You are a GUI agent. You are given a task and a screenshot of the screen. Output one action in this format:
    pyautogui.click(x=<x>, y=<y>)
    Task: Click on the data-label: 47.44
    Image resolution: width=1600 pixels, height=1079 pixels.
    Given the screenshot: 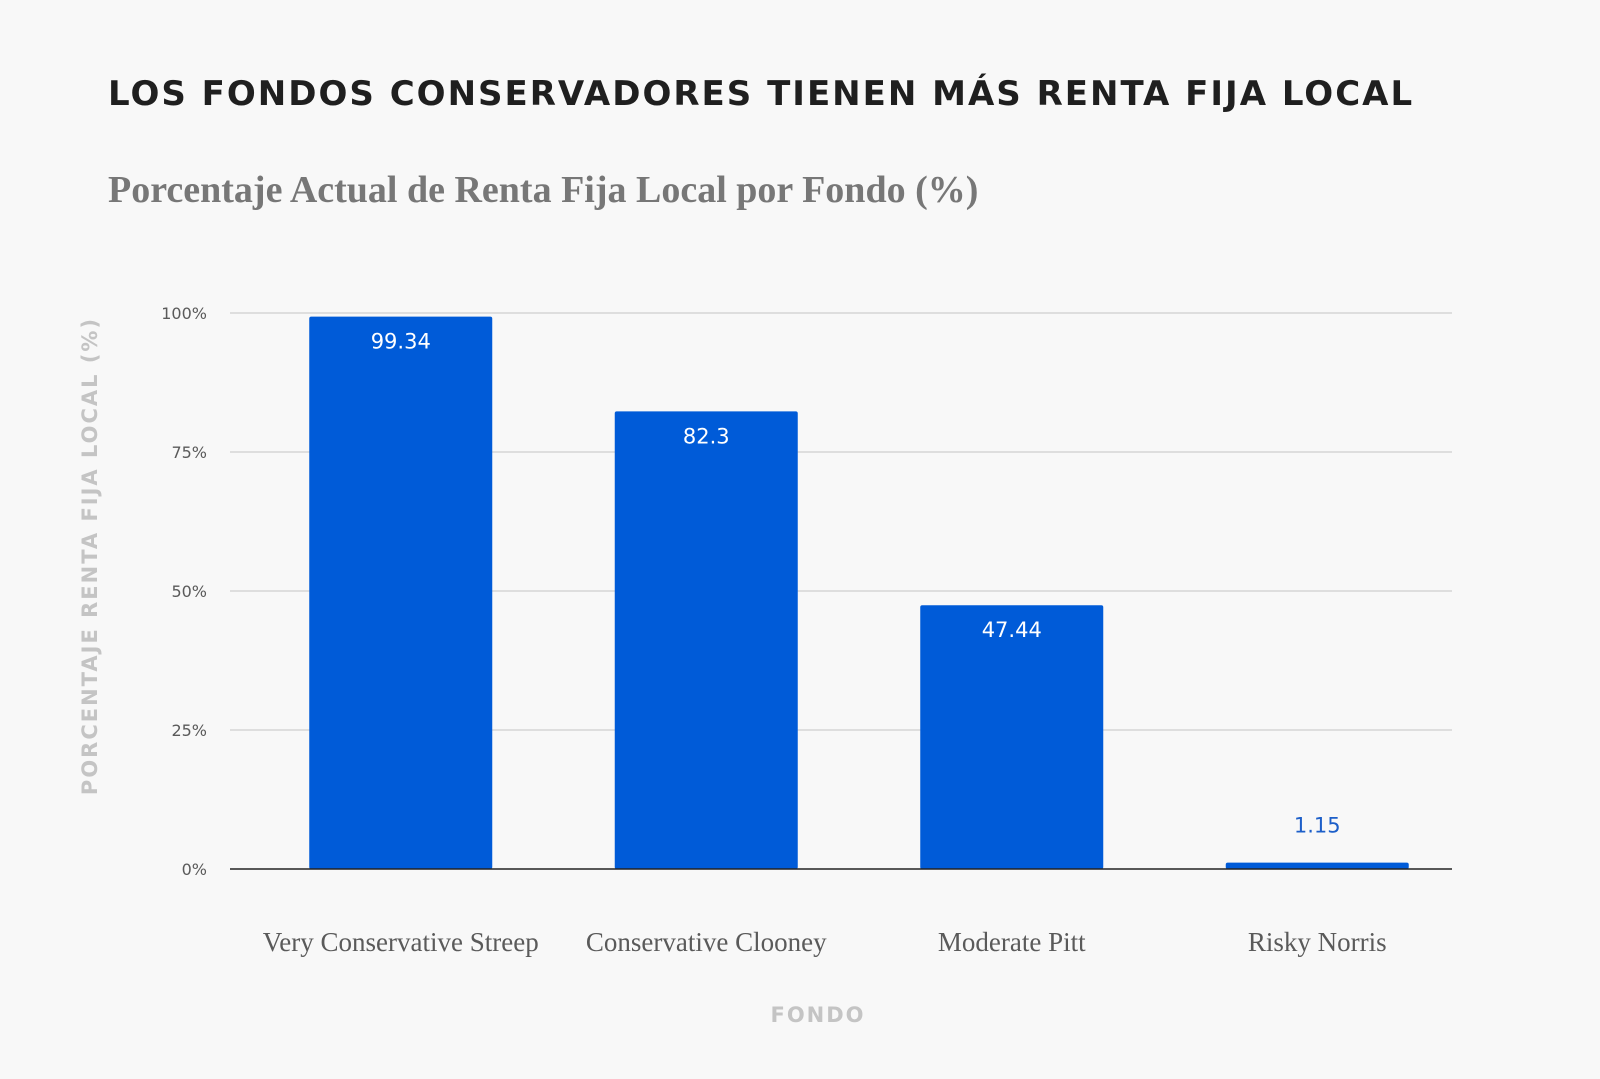 What is the action you would take?
    pyautogui.click(x=1012, y=630)
    